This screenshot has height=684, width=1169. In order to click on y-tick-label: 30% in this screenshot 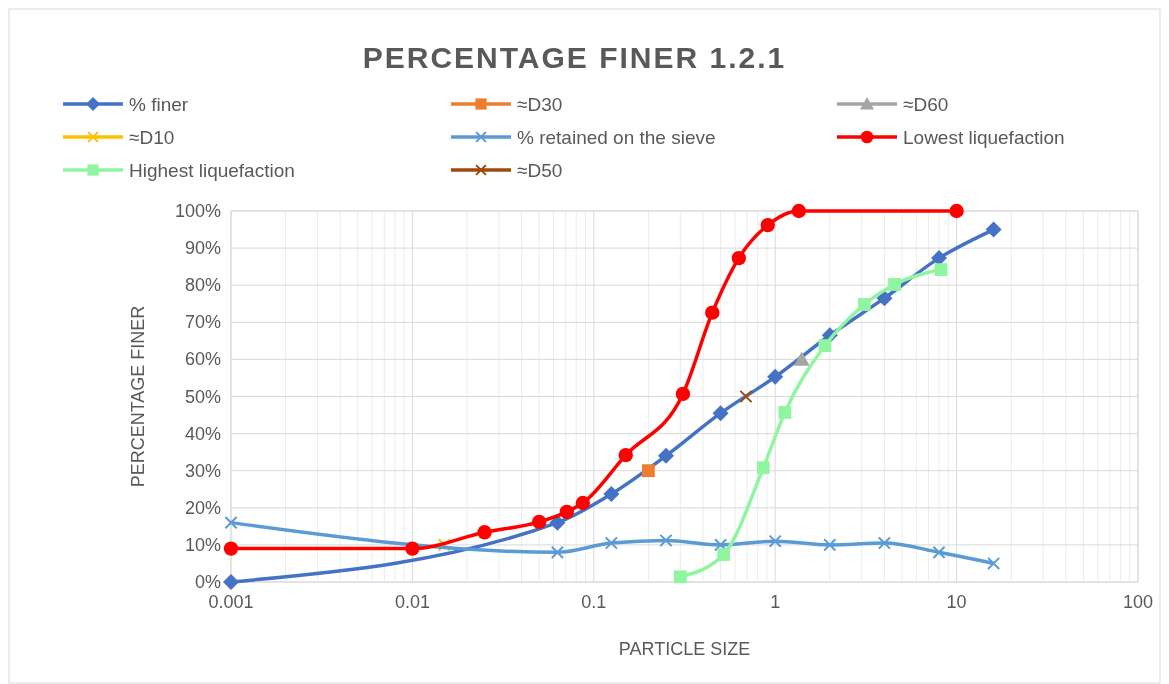, I will do `click(202, 470)`.